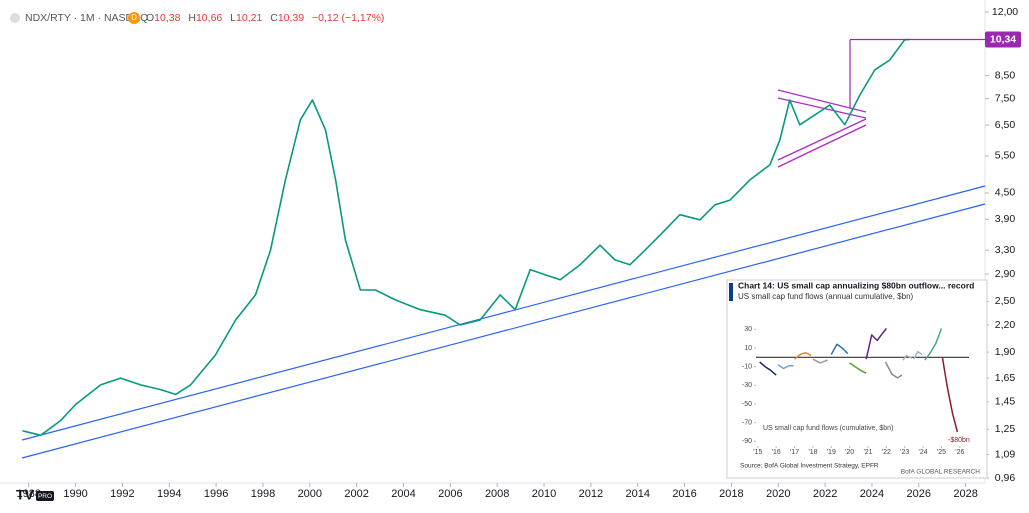  I want to click on y-tick-label: 1,25, so click(1005, 429).